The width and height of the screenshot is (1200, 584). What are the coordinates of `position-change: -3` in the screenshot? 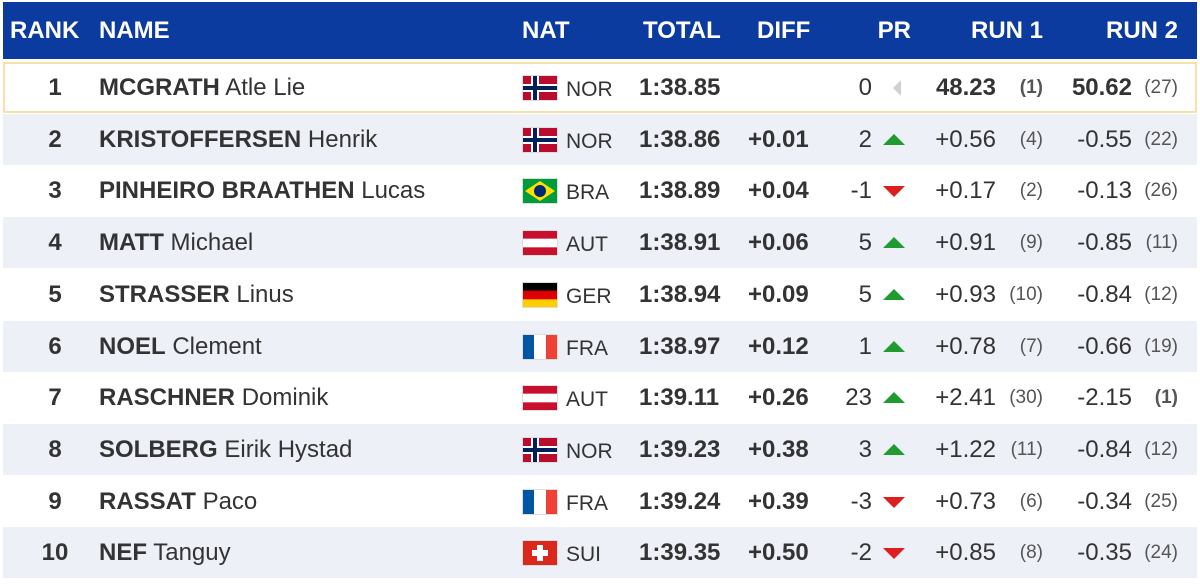 It's located at (861, 501).